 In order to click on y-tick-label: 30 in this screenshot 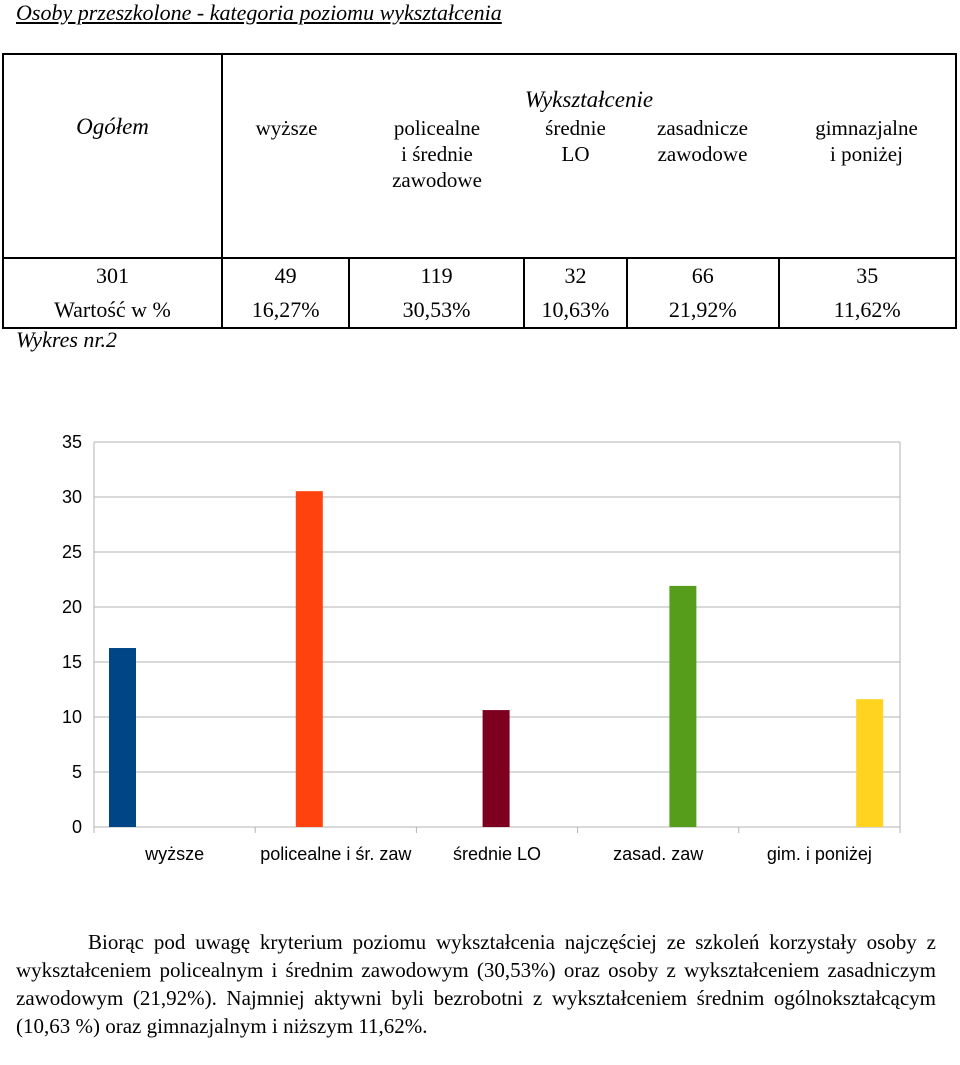, I will do `click(72, 497)`.